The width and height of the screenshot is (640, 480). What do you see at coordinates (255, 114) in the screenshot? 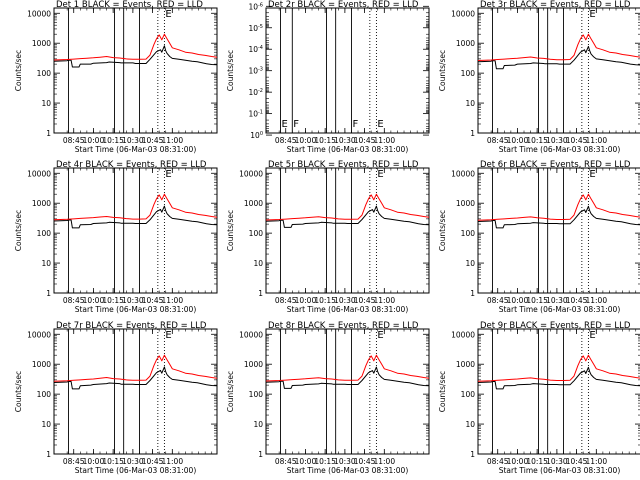
I see `y-tick-label: 10⁻¹` at bounding box center [255, 114].